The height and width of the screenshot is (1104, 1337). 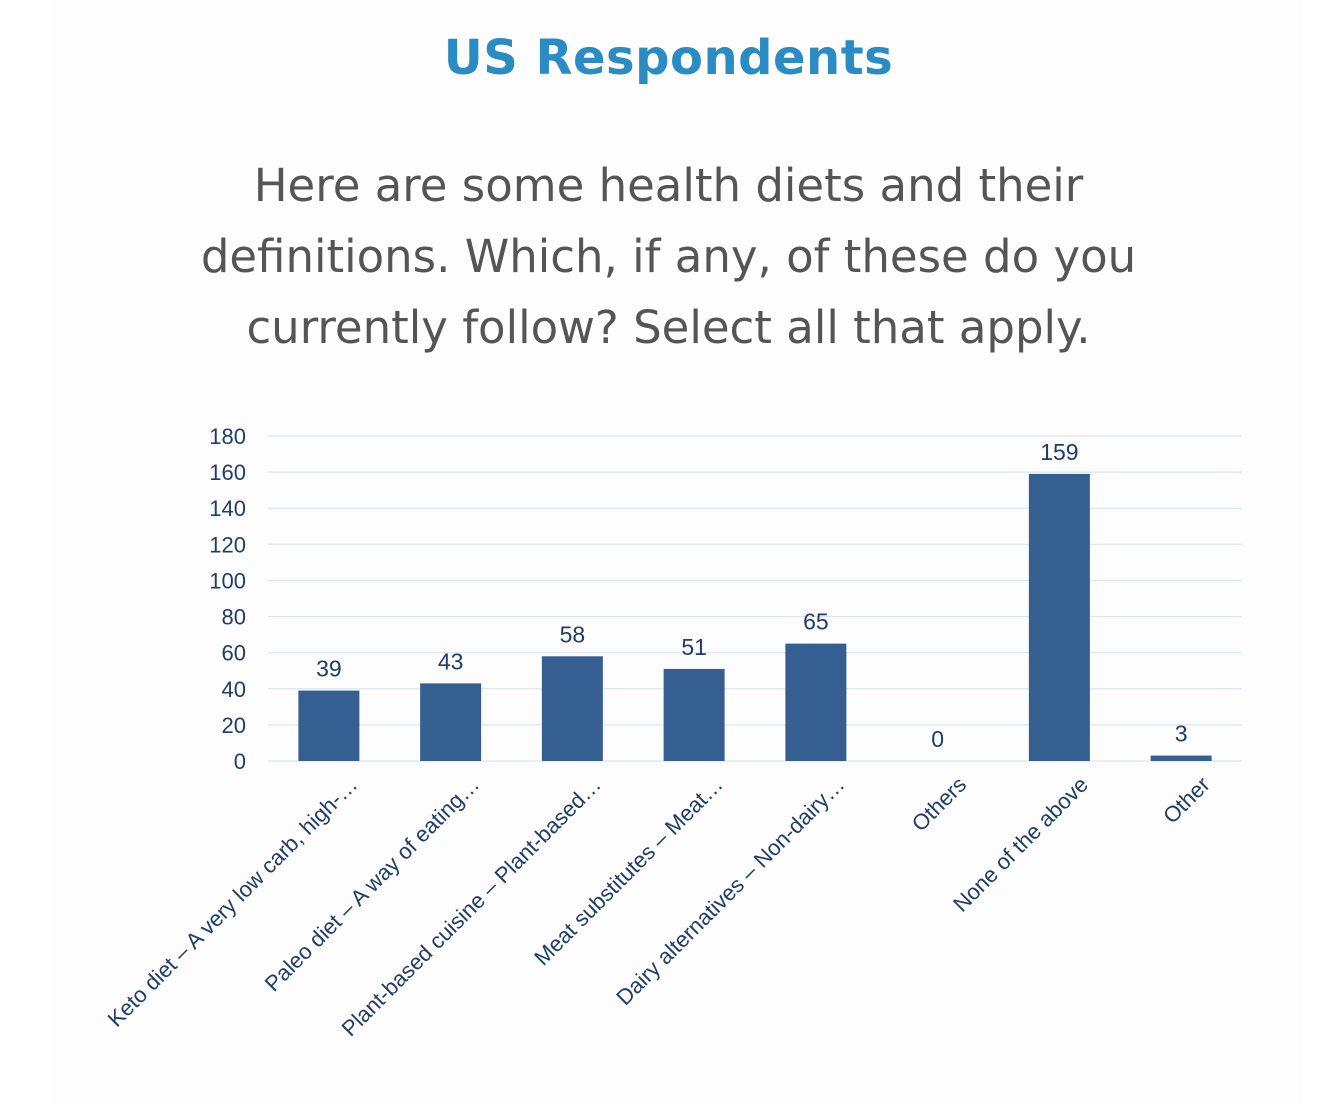 What do you see at coordinates (939, 804) in the screenshot?
I see `x-tick-label: Others` at bounding box center [939, 804].